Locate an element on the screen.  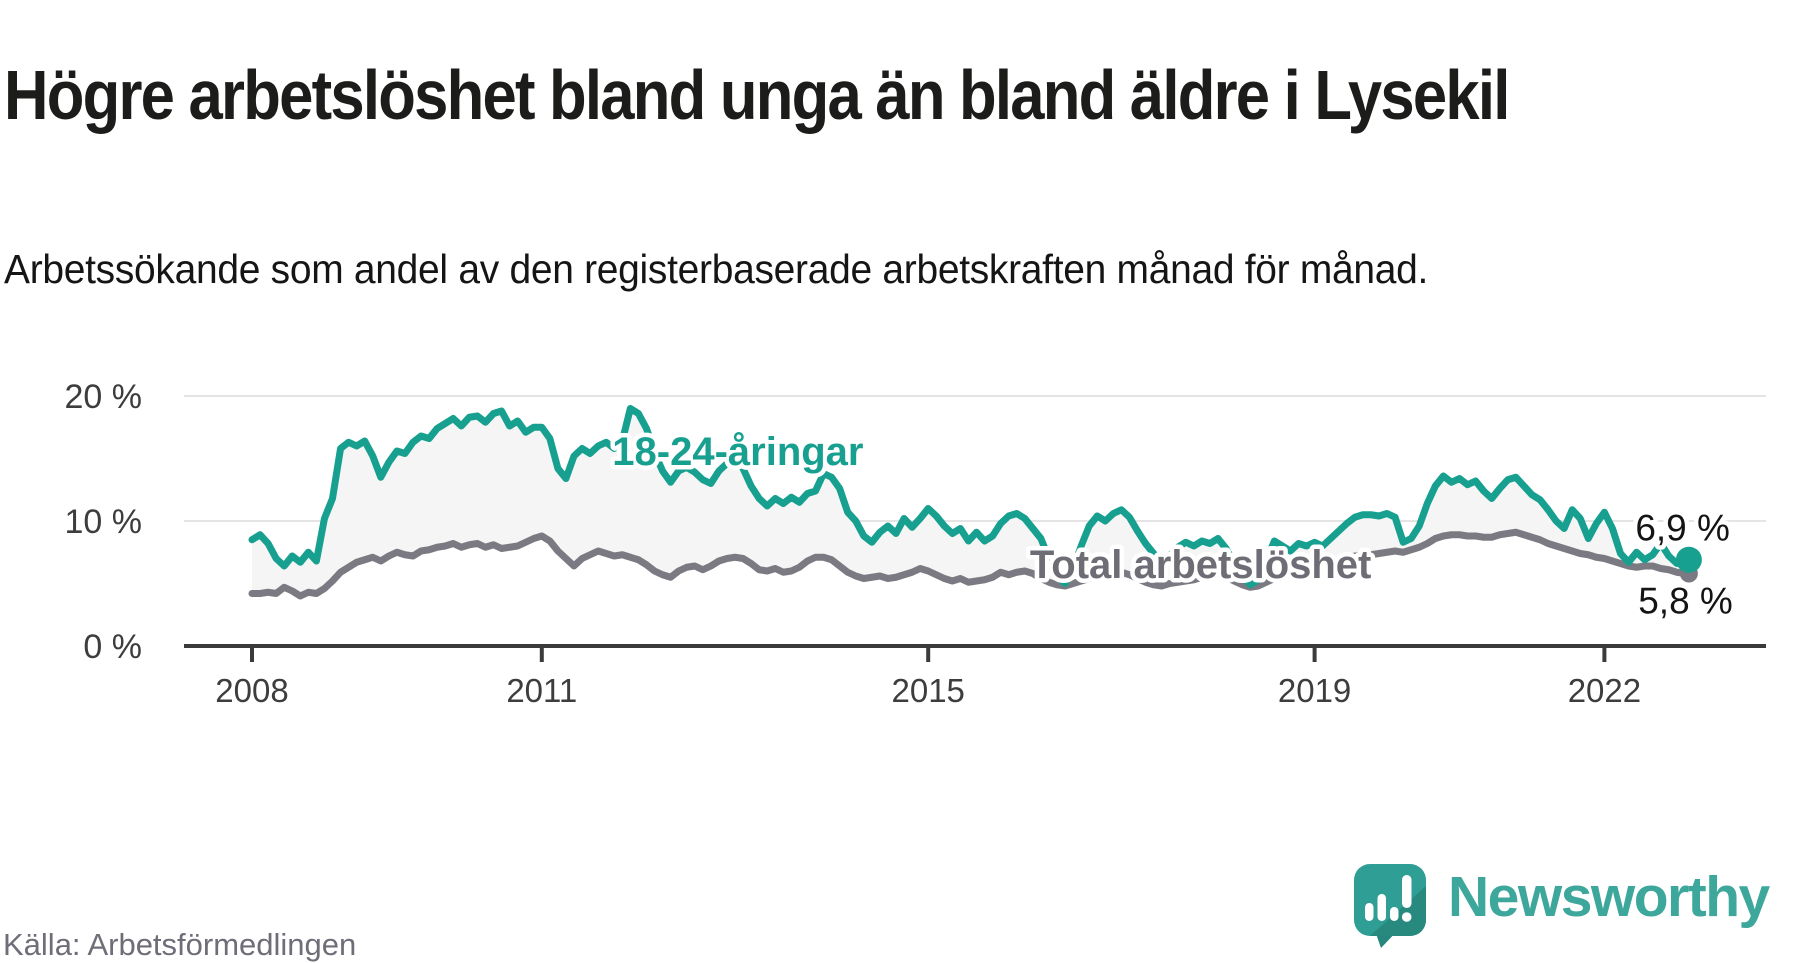
x-tick-label-2011: 2011 is located at coordinates (541, 690).